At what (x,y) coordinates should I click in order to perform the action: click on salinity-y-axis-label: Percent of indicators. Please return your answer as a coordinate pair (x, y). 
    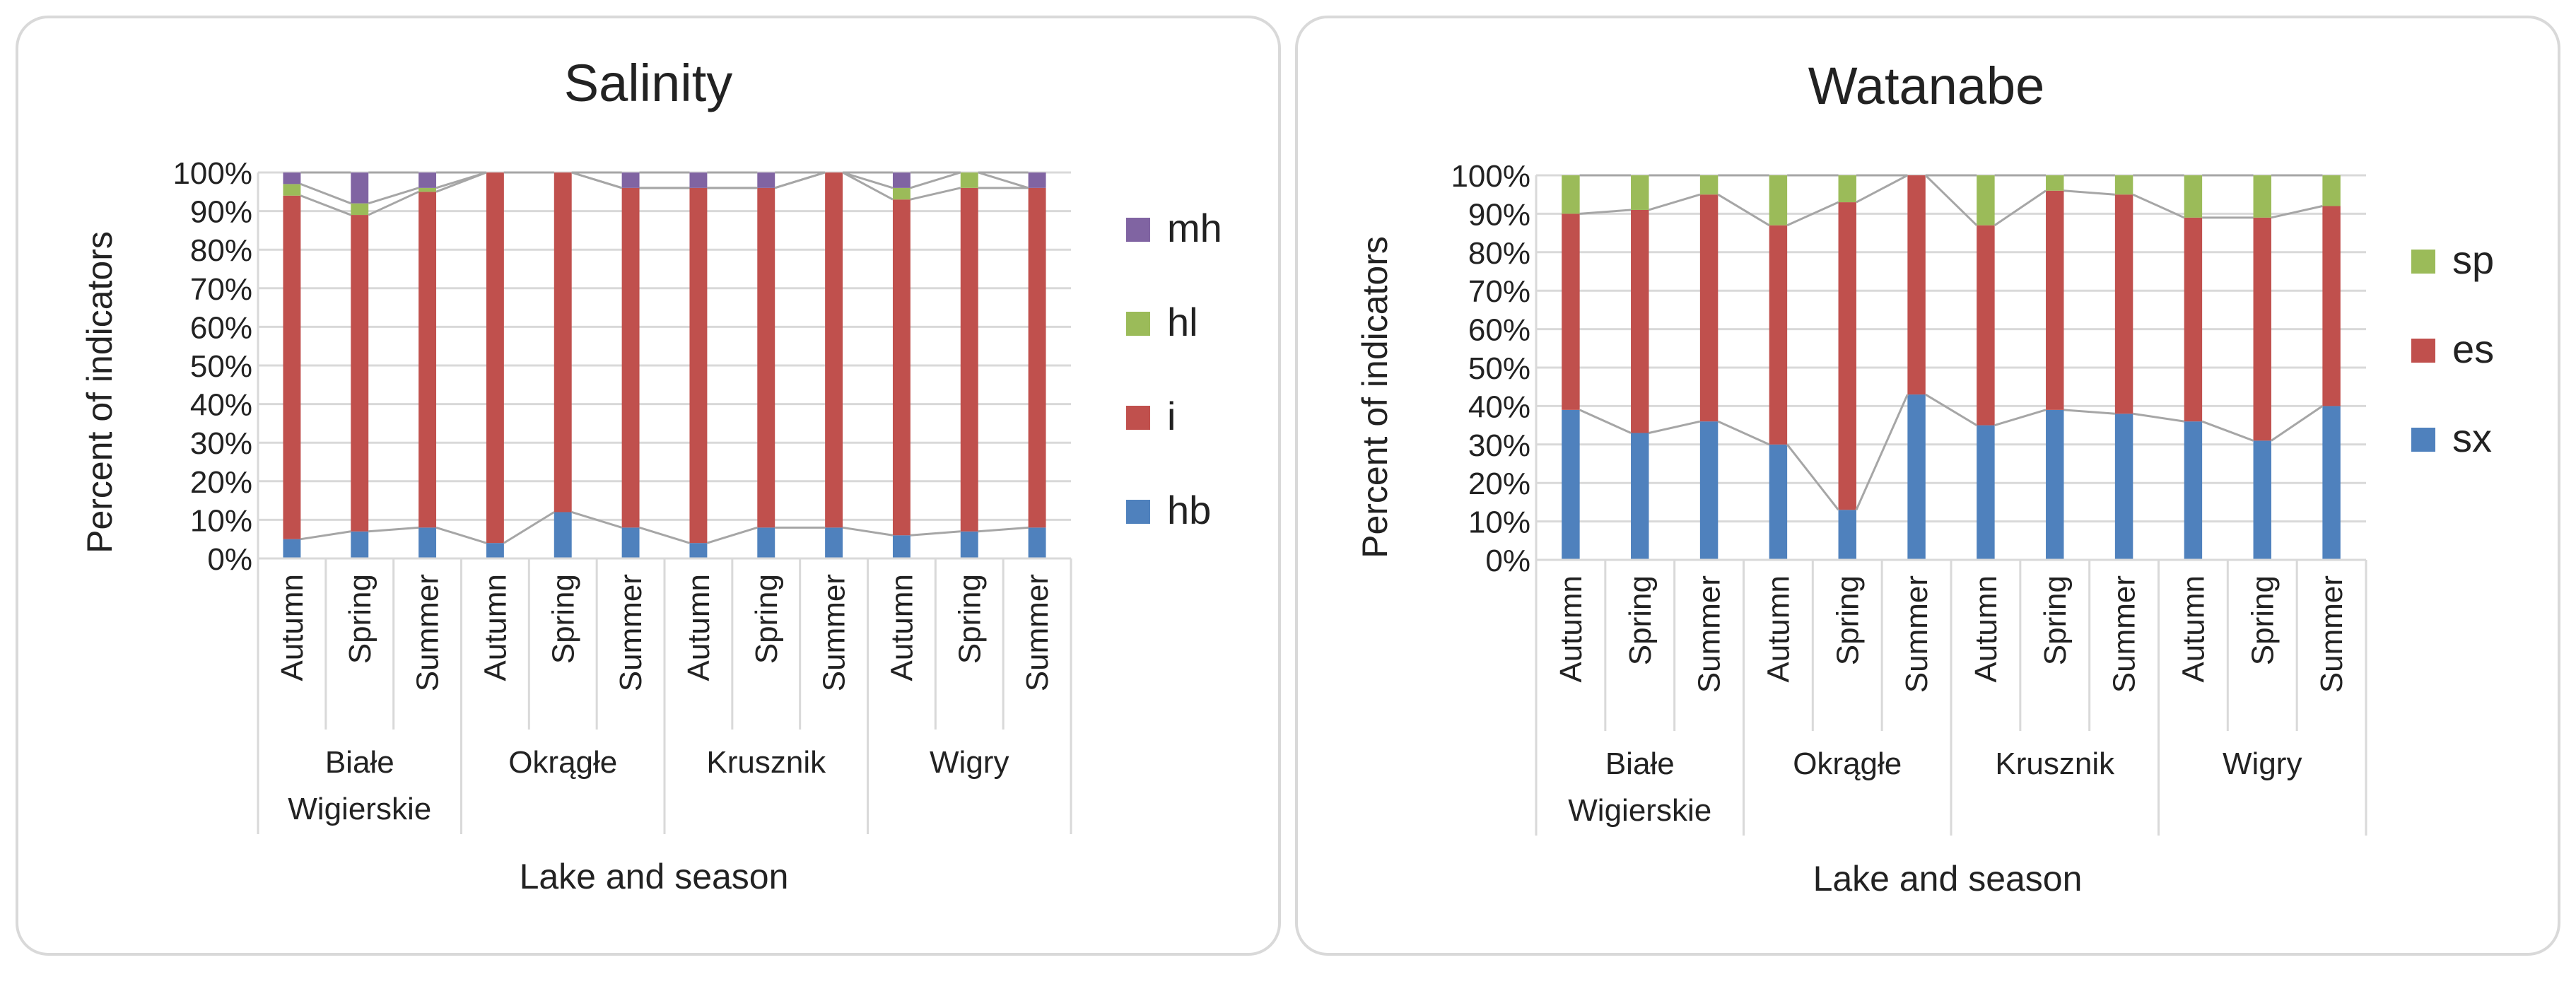
    Looking at the image, I should click on (100, 392).